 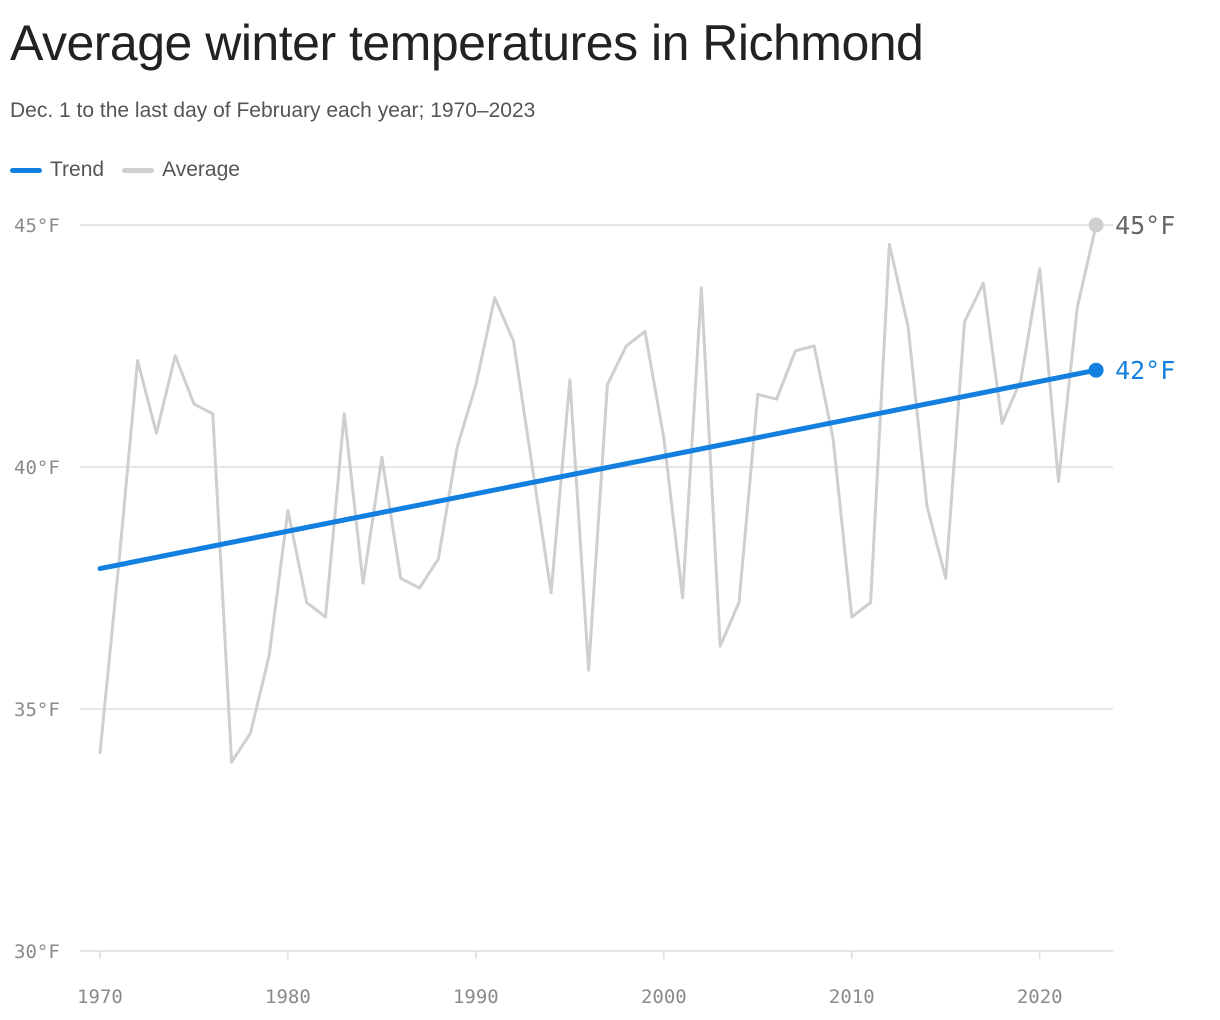 I want to click on end-label-trend: 42°F, so click(x=1145, y=370).